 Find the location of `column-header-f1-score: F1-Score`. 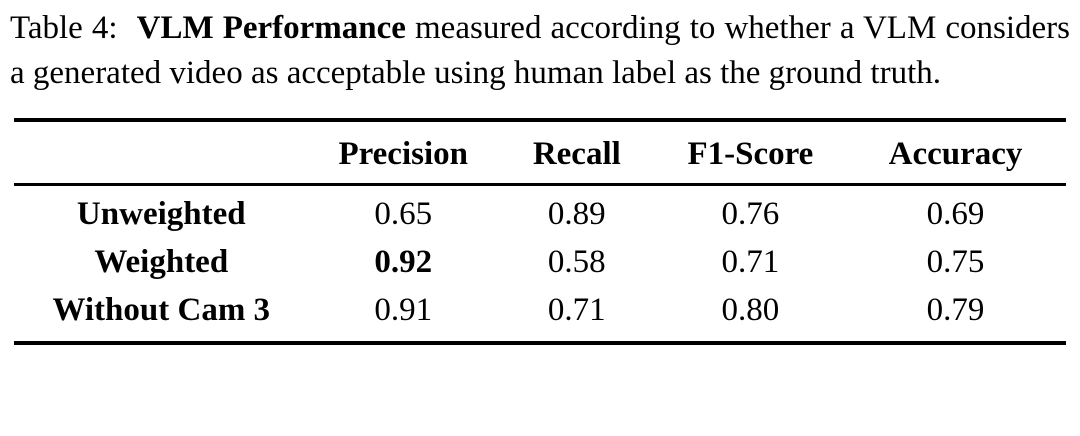

column-header-f1-score: F1-Score is located at coordinates (750, 154).